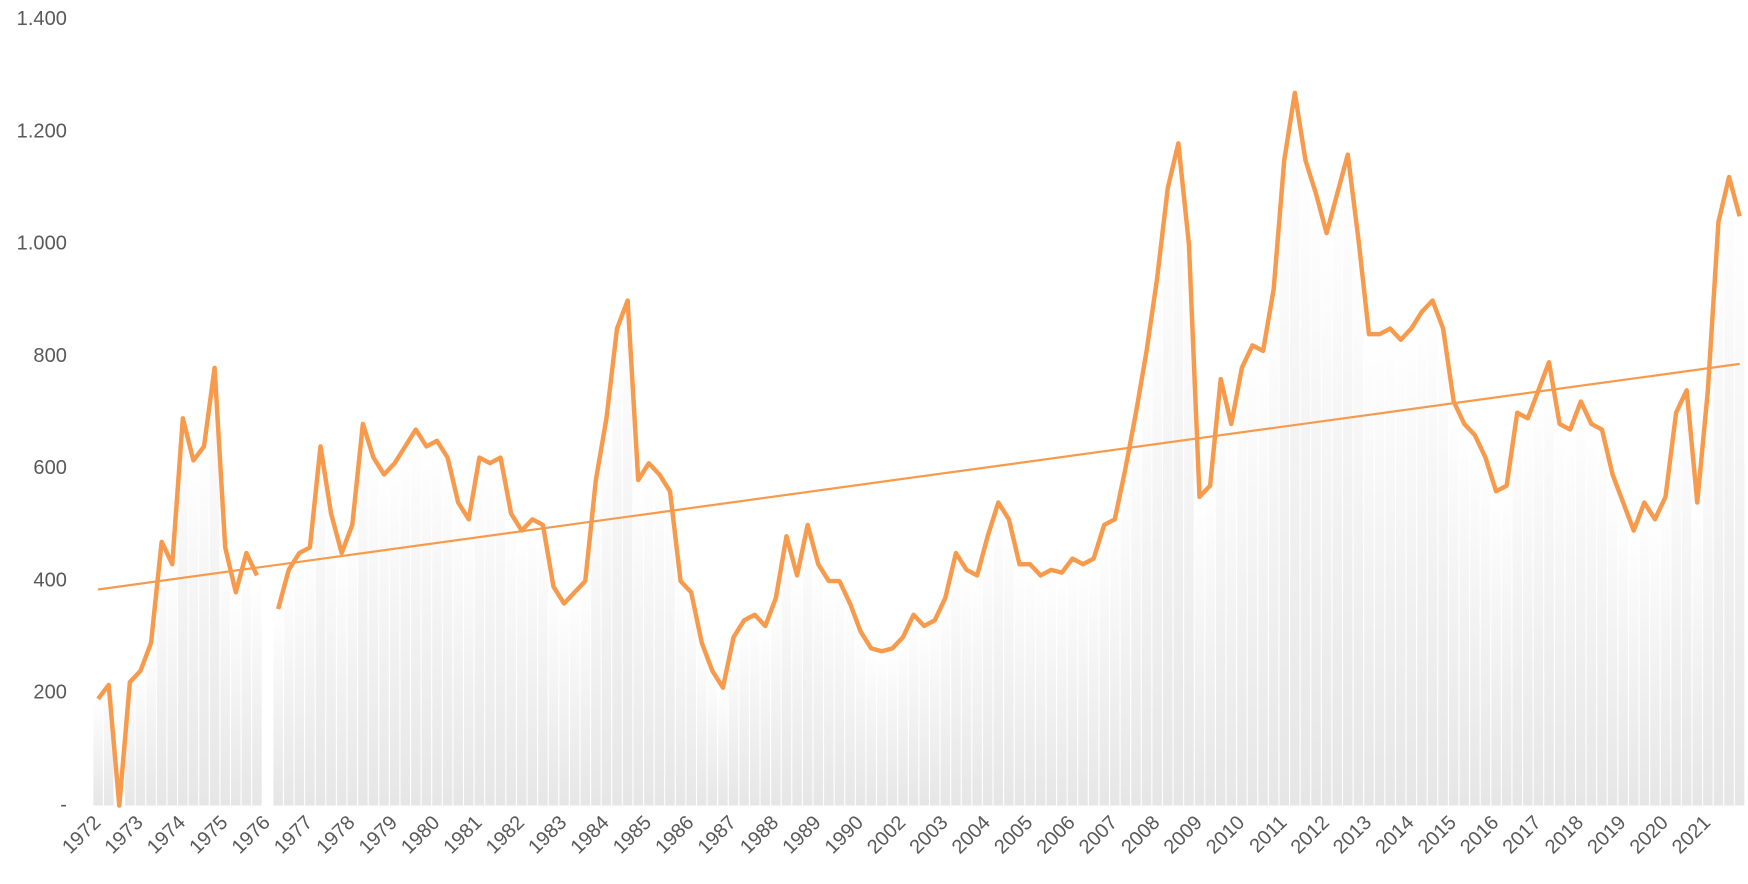 The width and height of the screenshot is (1748, 884). Describe the element at coordinates (505, 835) in the screenshot. I see `x-tick-label: 1982` at that location.